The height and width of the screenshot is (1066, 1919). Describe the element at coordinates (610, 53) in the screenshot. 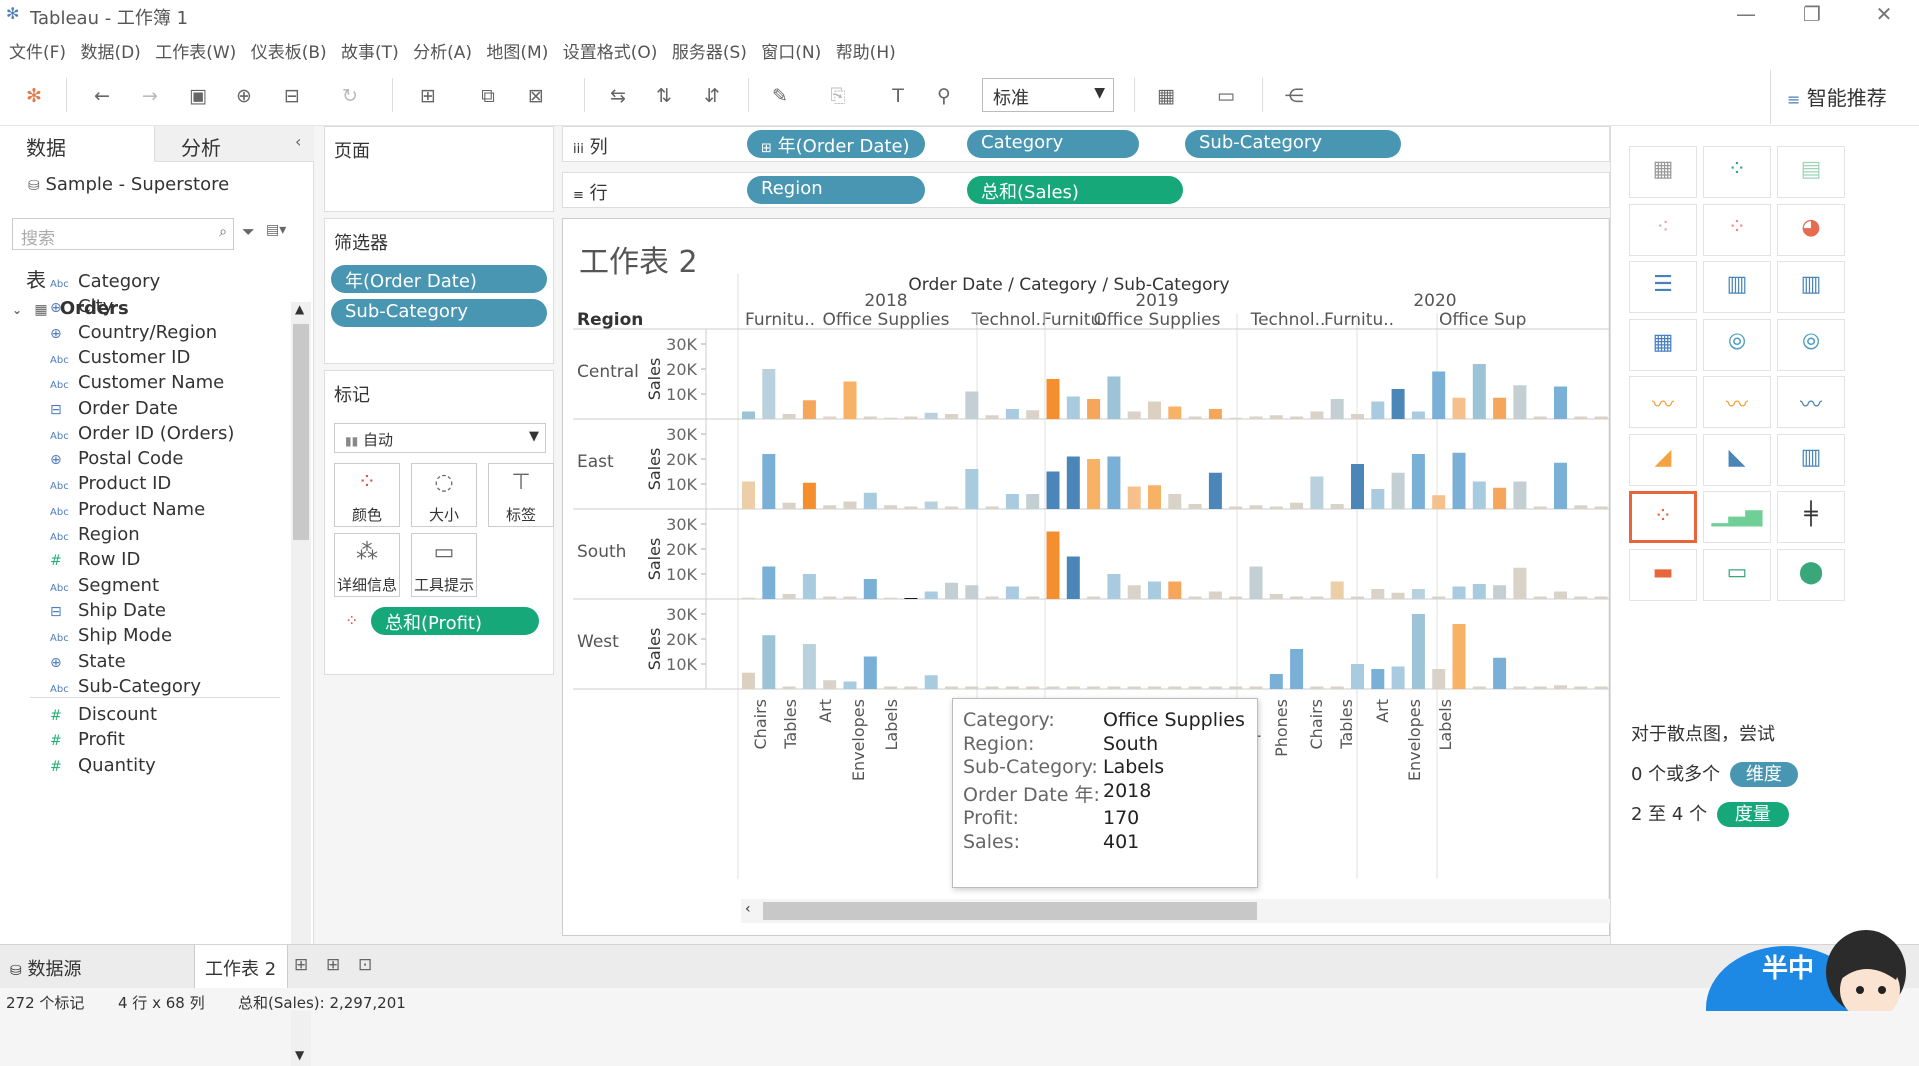

I see `menu-format: 设置格式(O)` at that location.